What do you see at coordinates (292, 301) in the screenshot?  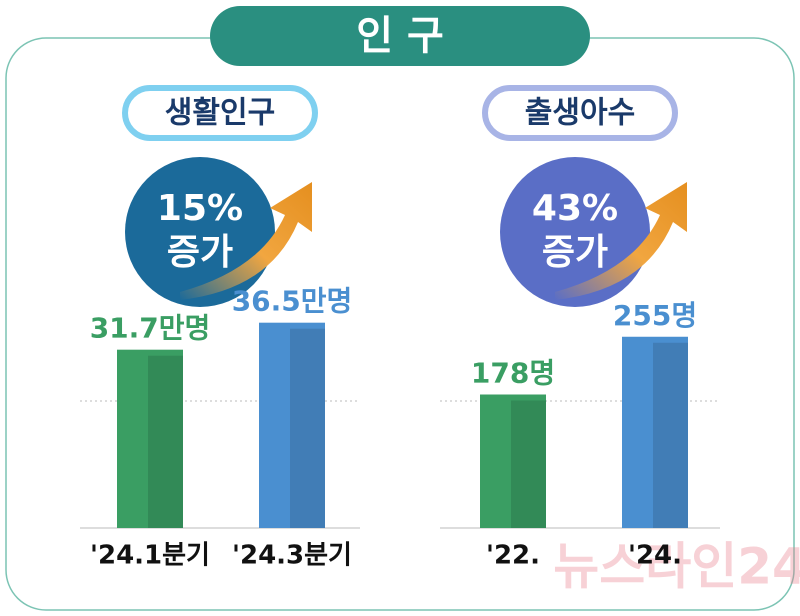 I see `value-label: 36.5만명` at bounding box center [292, 301].